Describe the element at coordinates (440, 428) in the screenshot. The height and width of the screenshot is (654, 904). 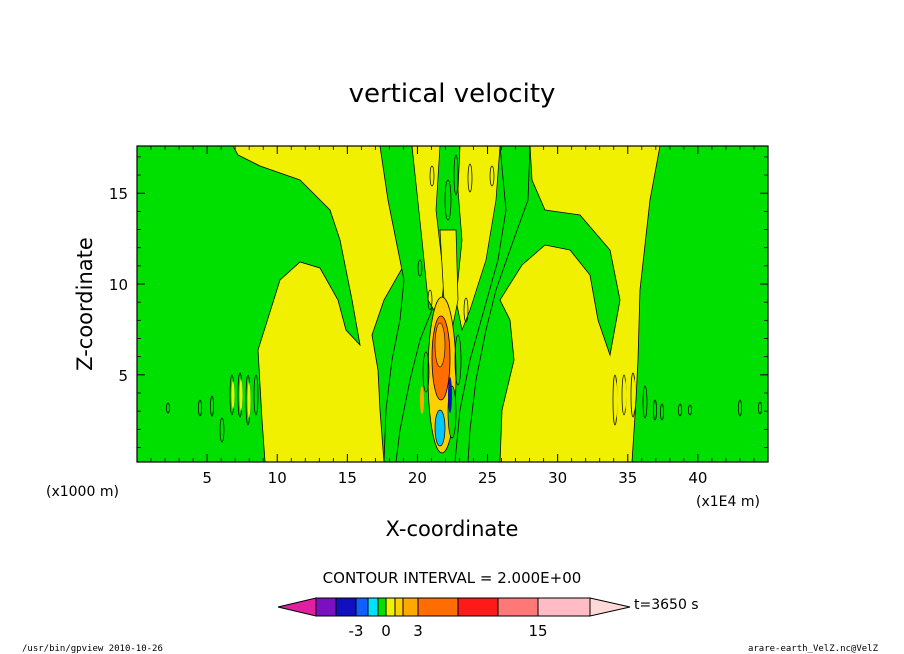
I see `downdraft-core` at that location.